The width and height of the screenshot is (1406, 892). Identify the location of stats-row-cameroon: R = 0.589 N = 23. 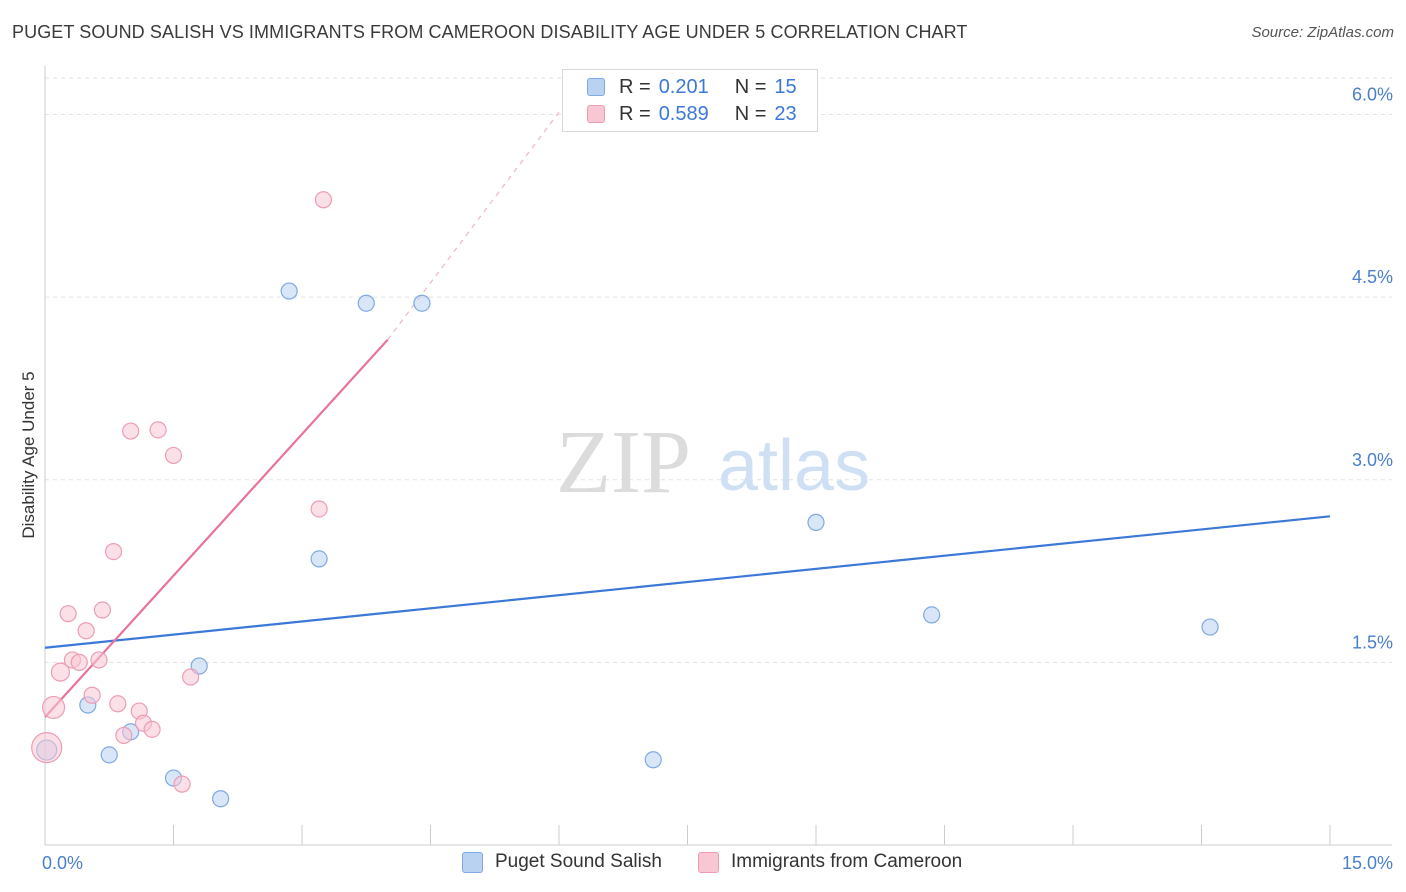
(692, 114).